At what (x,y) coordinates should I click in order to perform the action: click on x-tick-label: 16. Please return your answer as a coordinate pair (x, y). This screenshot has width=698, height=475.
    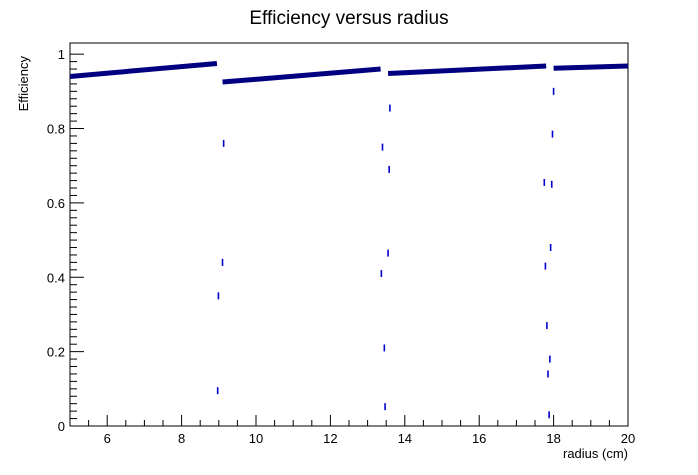
    Looking at the image, I should click on (479, 438).